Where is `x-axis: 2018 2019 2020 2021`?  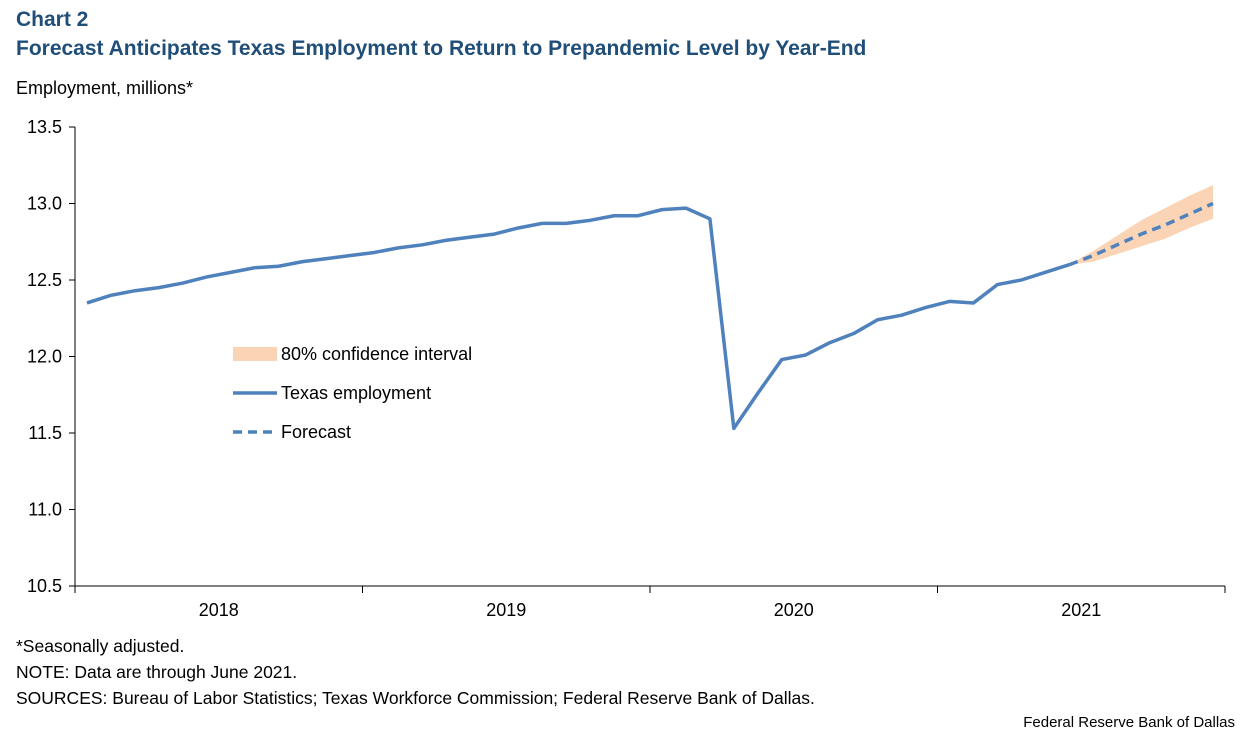
x-axis: 2018 2019 2020 2021 is located at coordinates (650, 602).